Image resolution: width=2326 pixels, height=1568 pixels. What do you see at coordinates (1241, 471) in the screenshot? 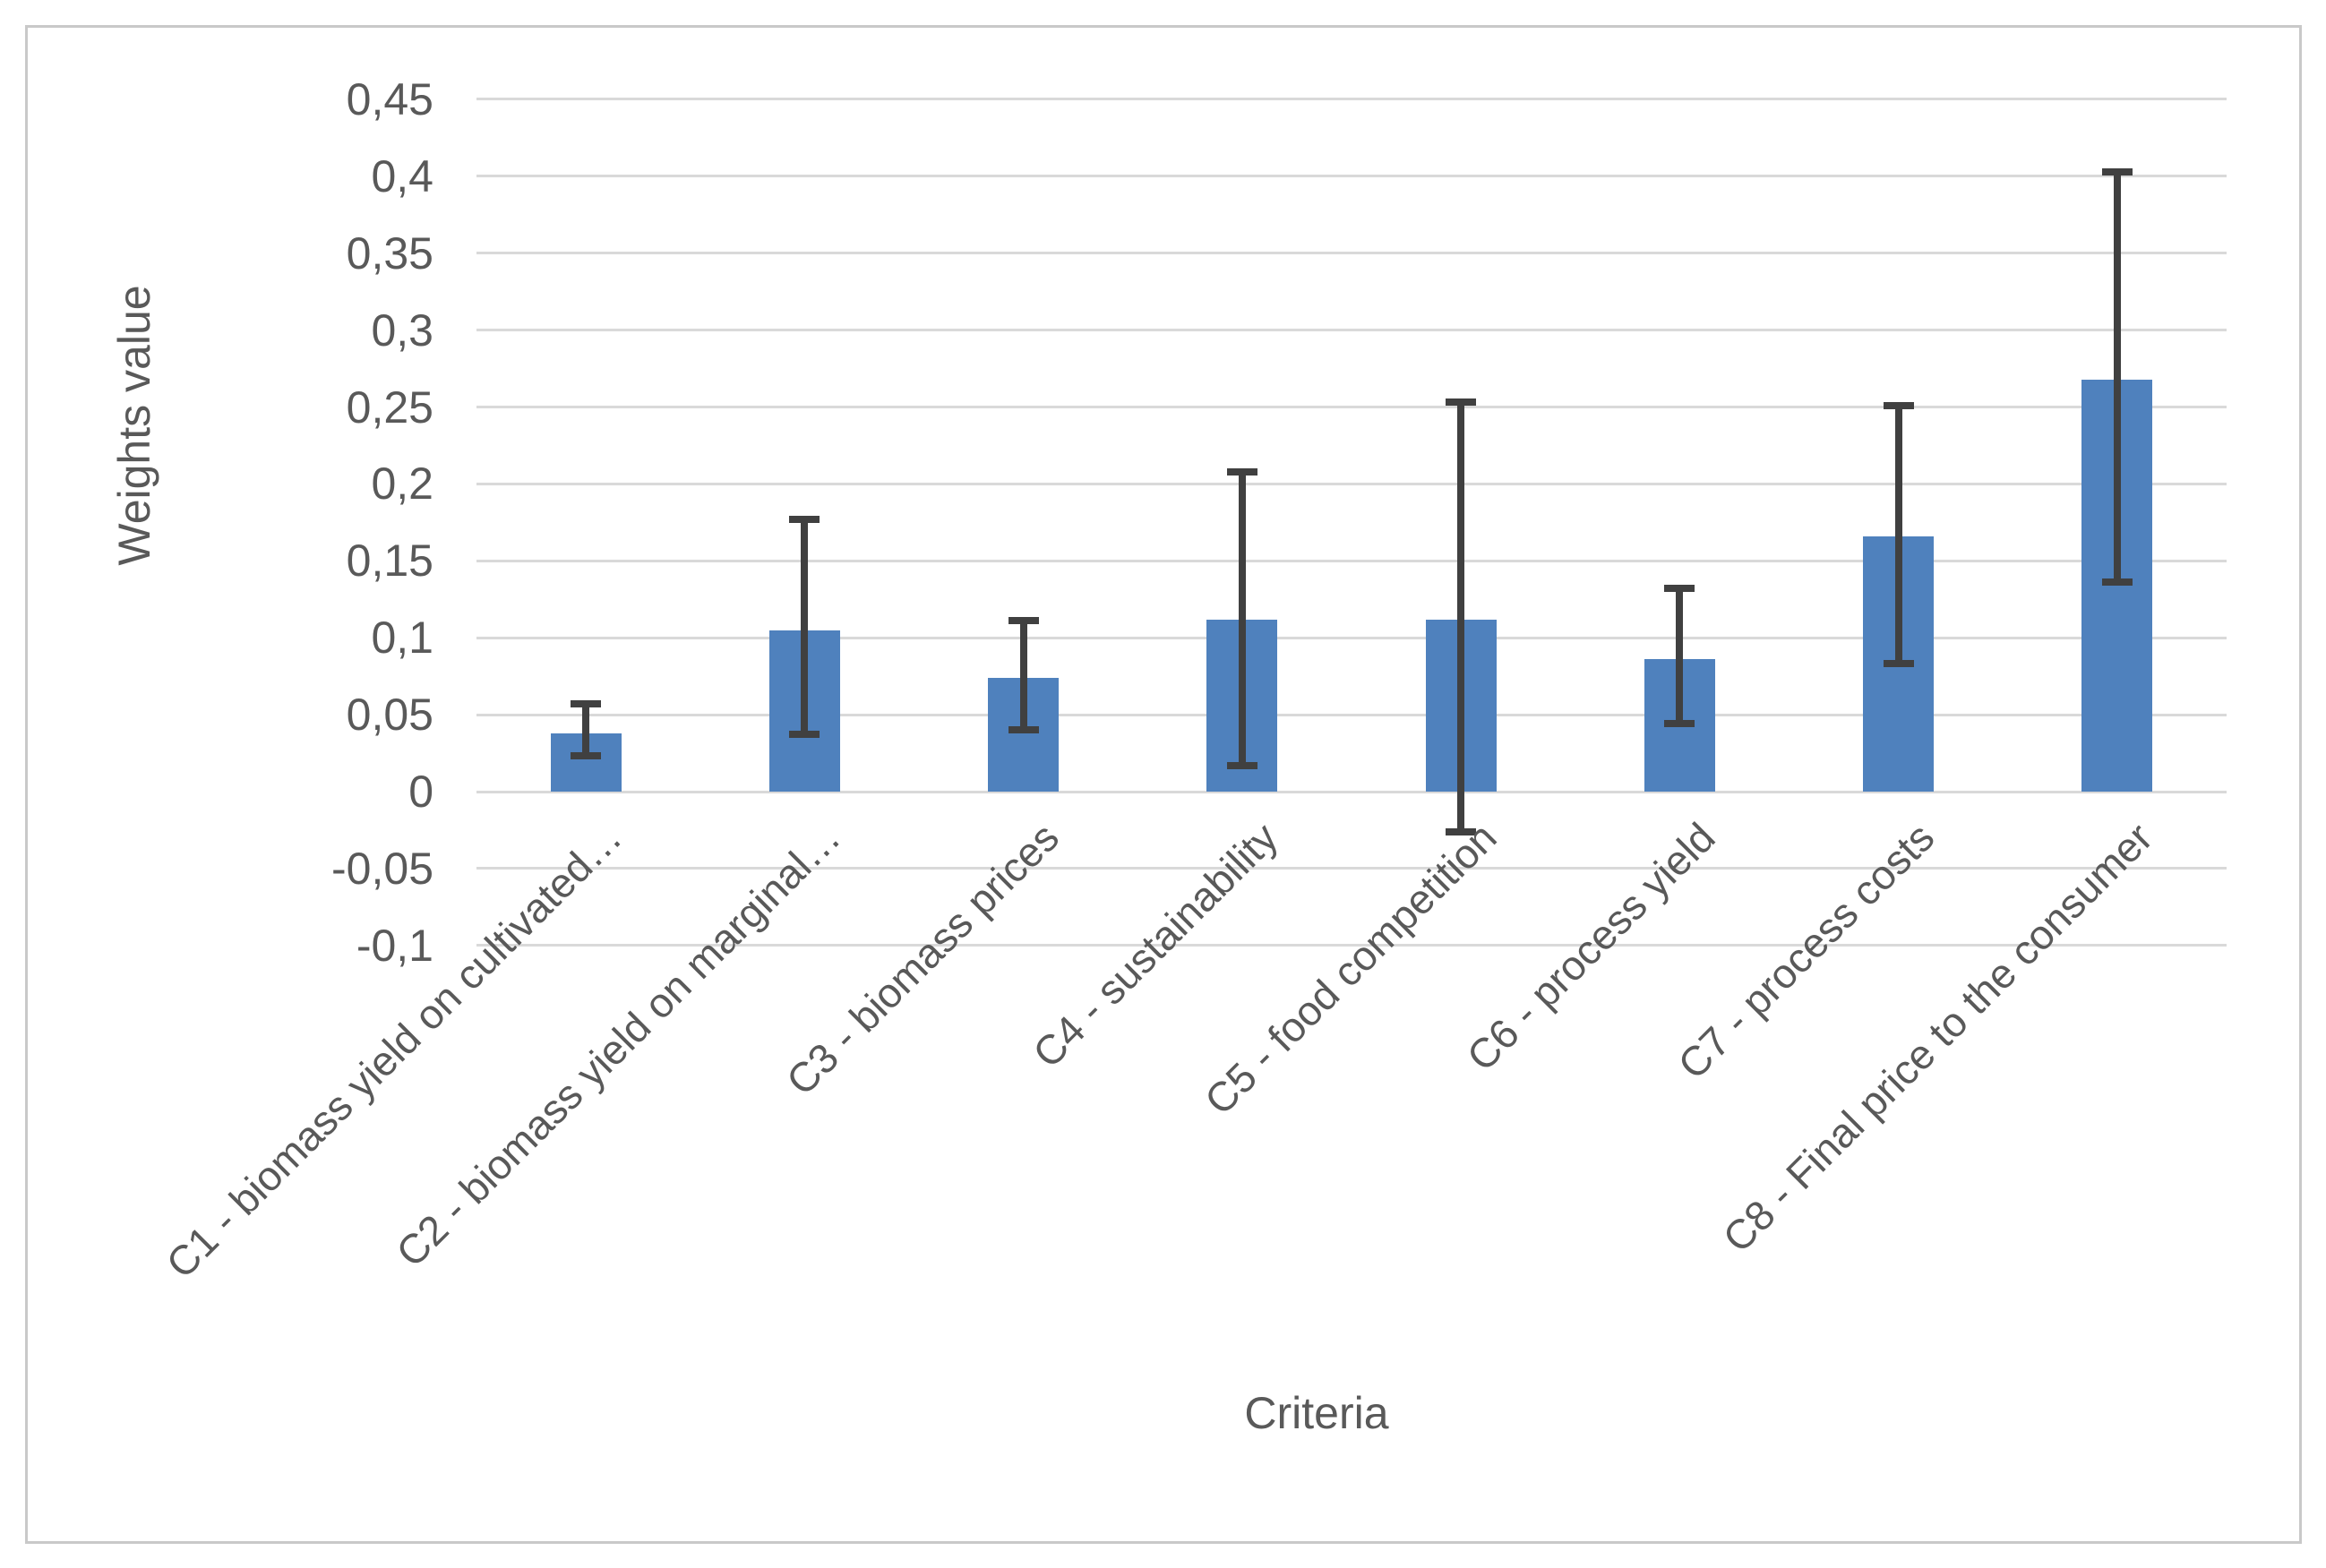
I see `error-bar-cap-top-c4` at bounding box center [1241, 471].